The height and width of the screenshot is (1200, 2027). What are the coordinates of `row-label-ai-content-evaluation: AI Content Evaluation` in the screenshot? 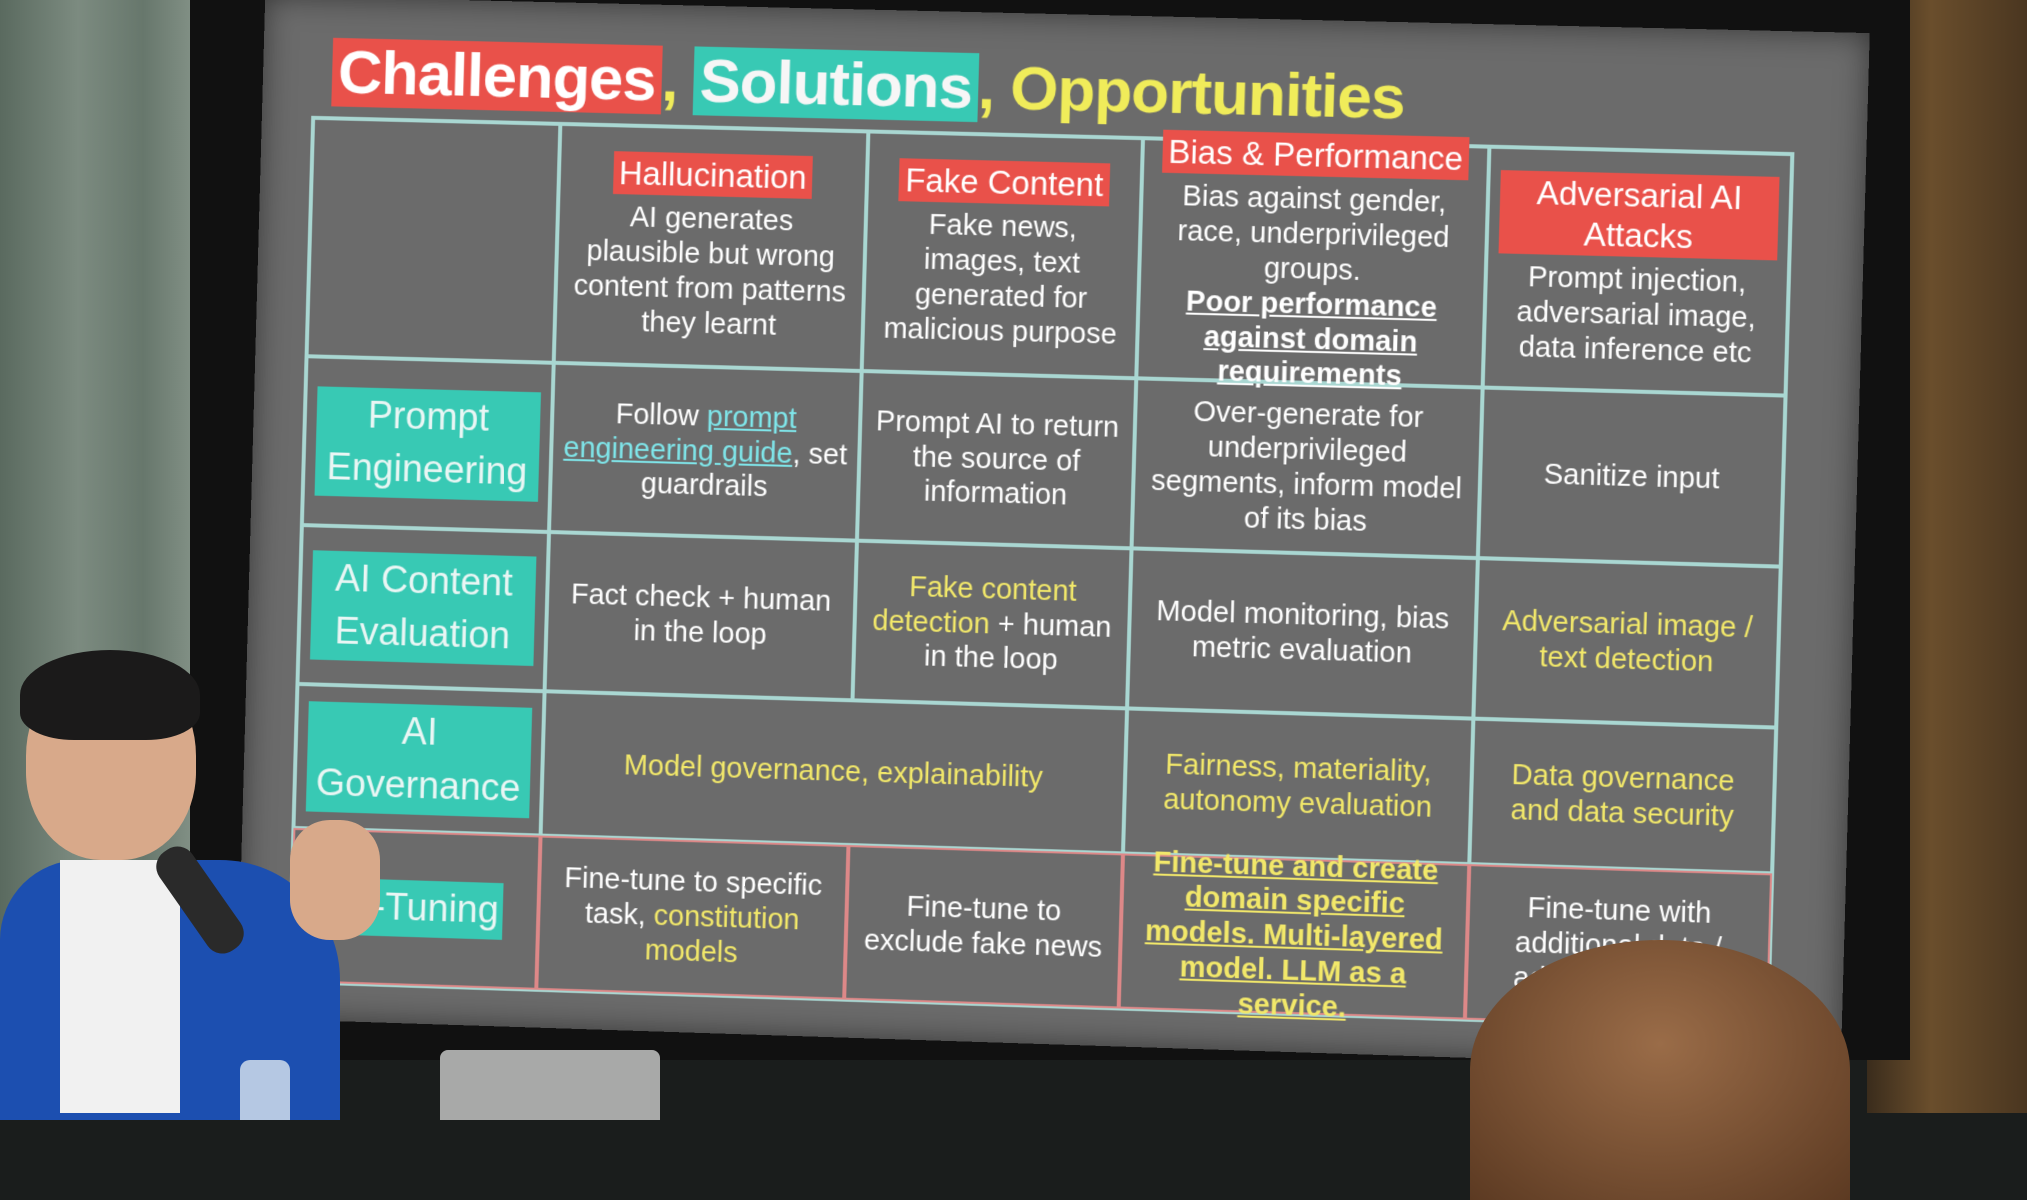 It's located at (423, 608).